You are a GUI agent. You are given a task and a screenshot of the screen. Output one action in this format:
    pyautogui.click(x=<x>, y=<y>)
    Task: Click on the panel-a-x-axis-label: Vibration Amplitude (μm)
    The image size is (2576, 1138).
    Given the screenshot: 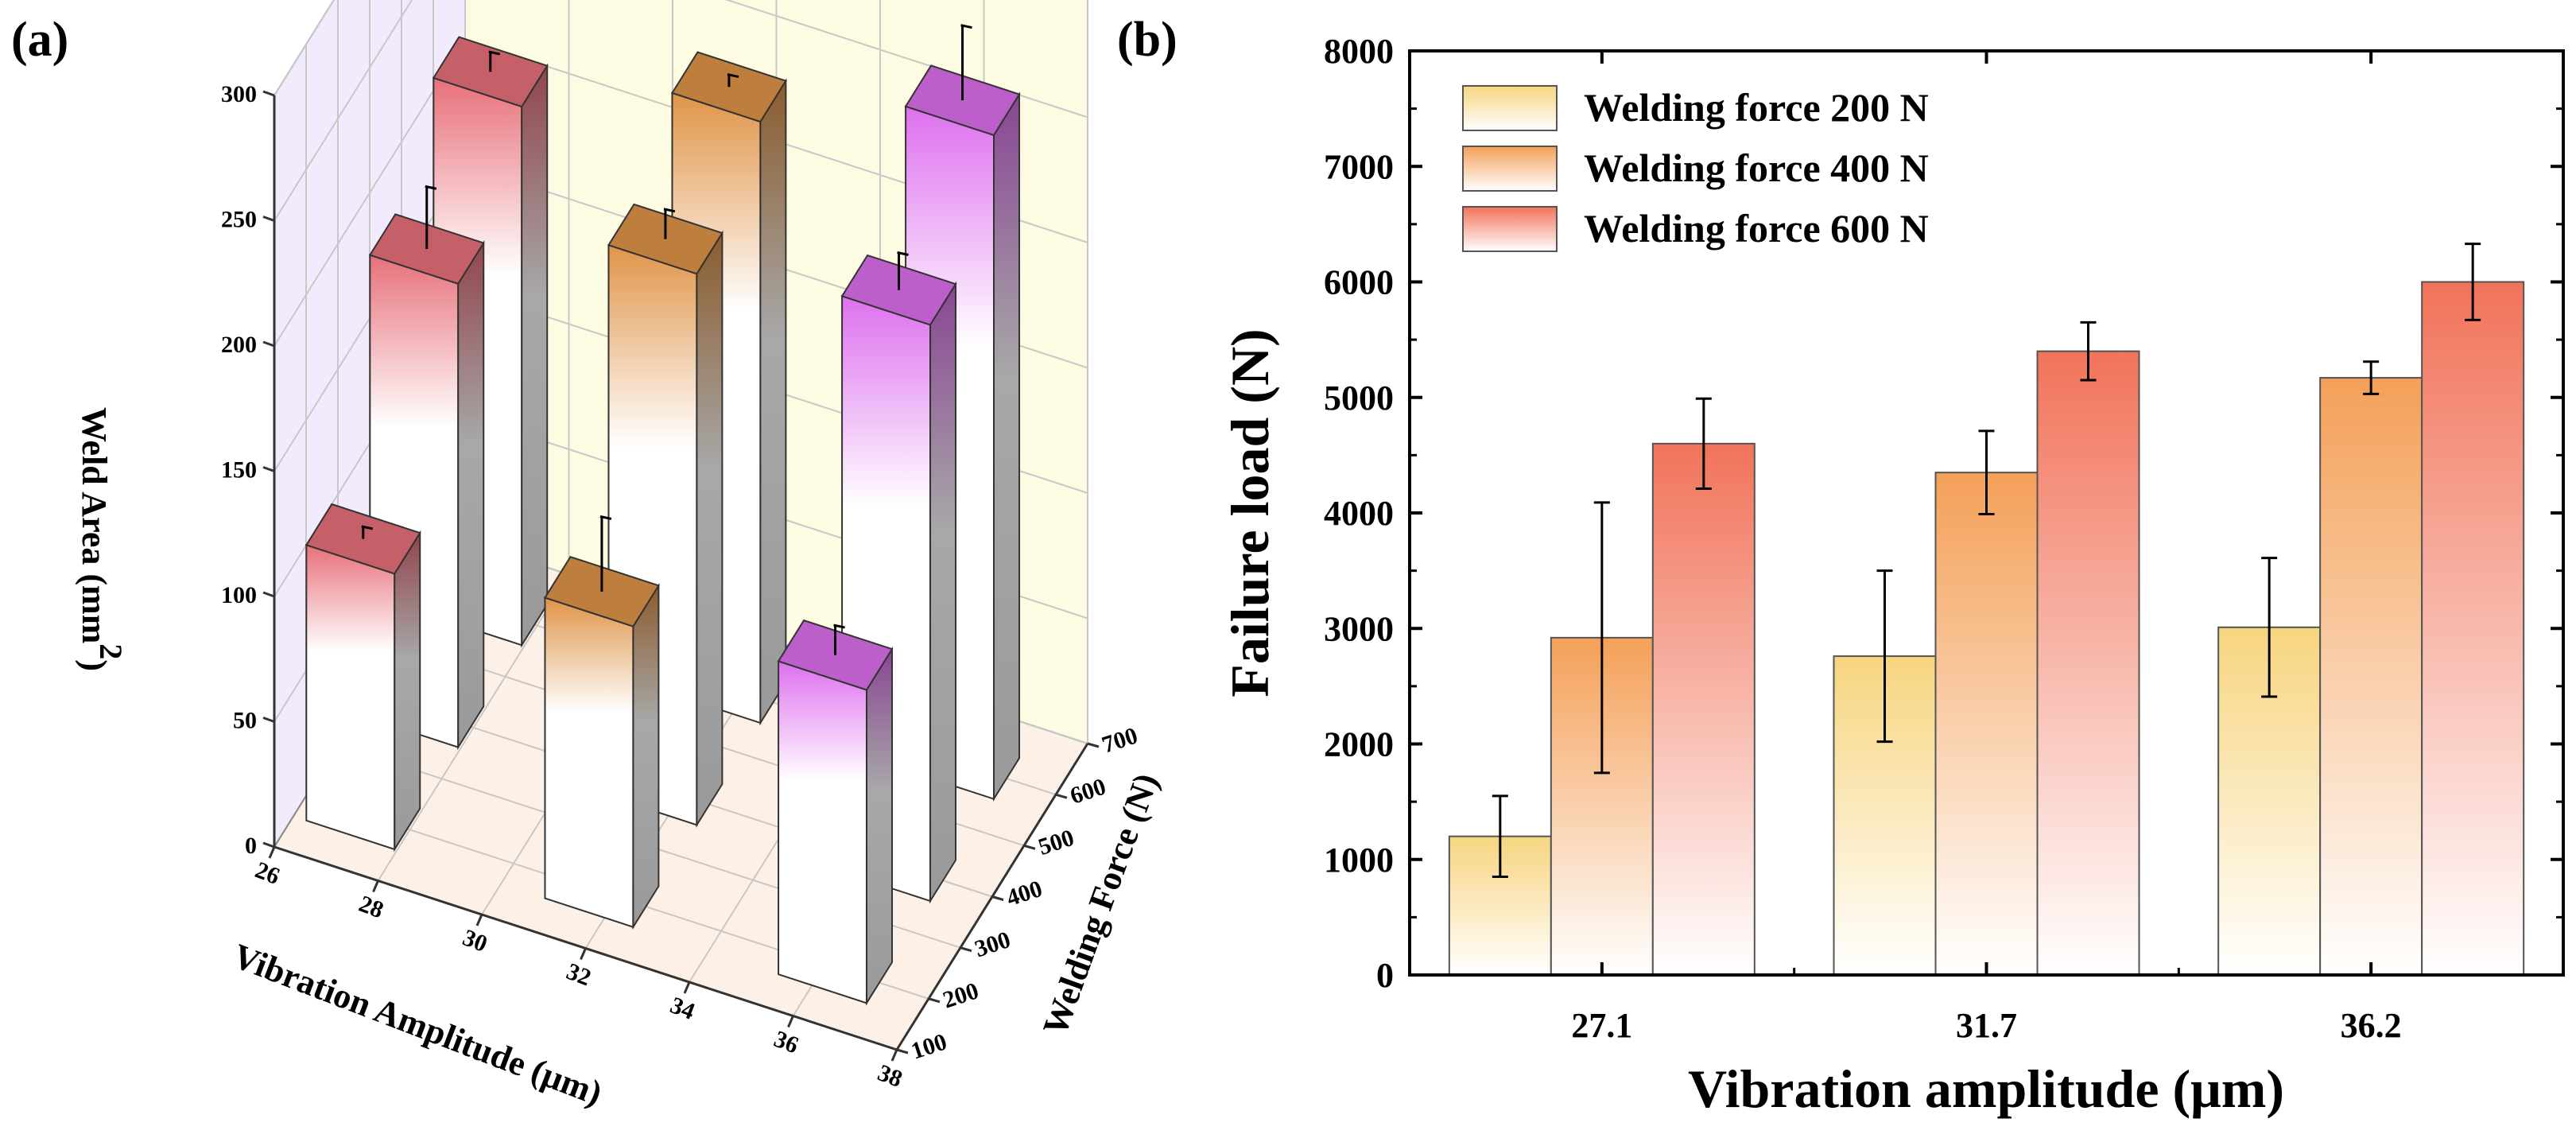 What is the action you would take?
    pyautogui.click(x=417, y=1024)
    